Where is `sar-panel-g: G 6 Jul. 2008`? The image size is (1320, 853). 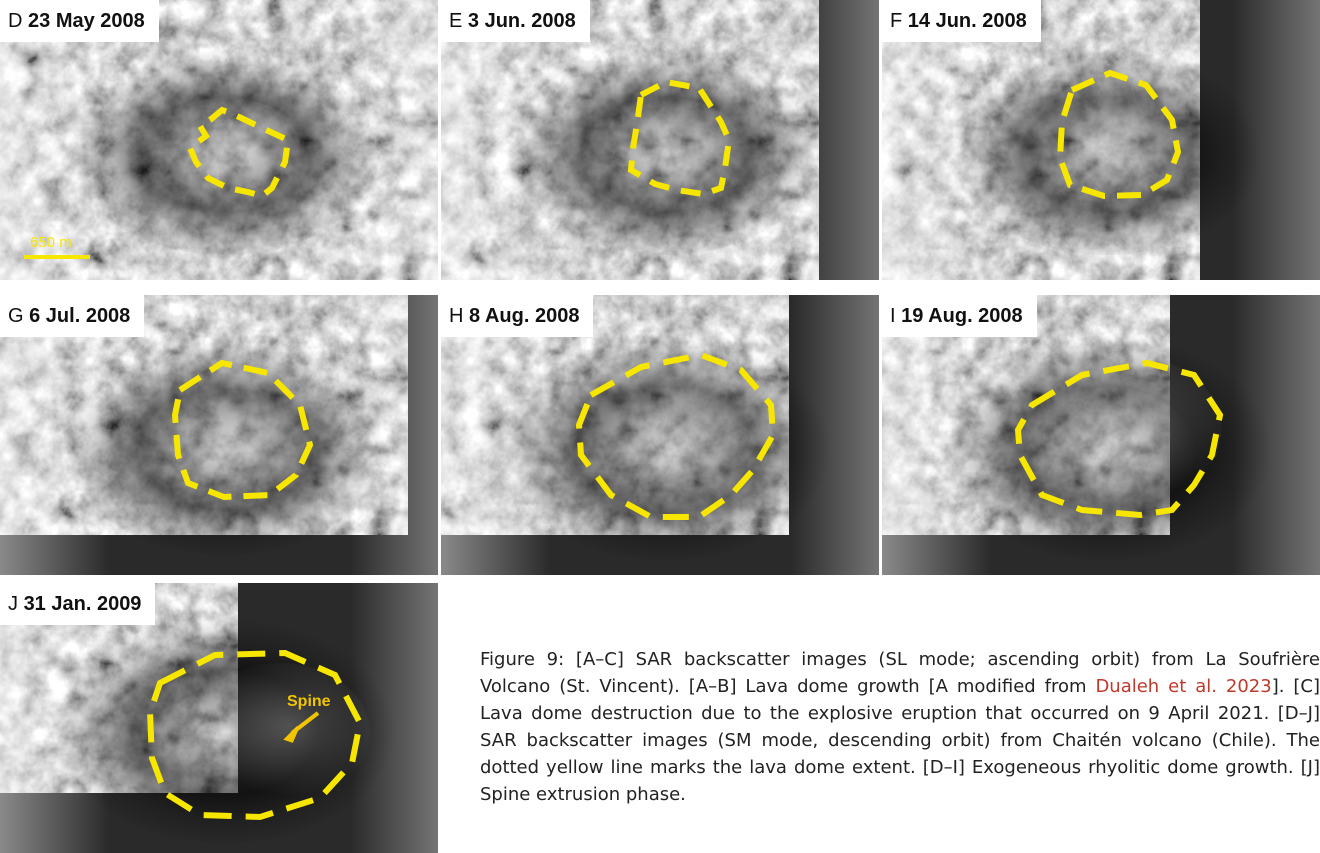 sar-panel-g: G 6 Jul. 2008 is located at coordinates (219, 435).